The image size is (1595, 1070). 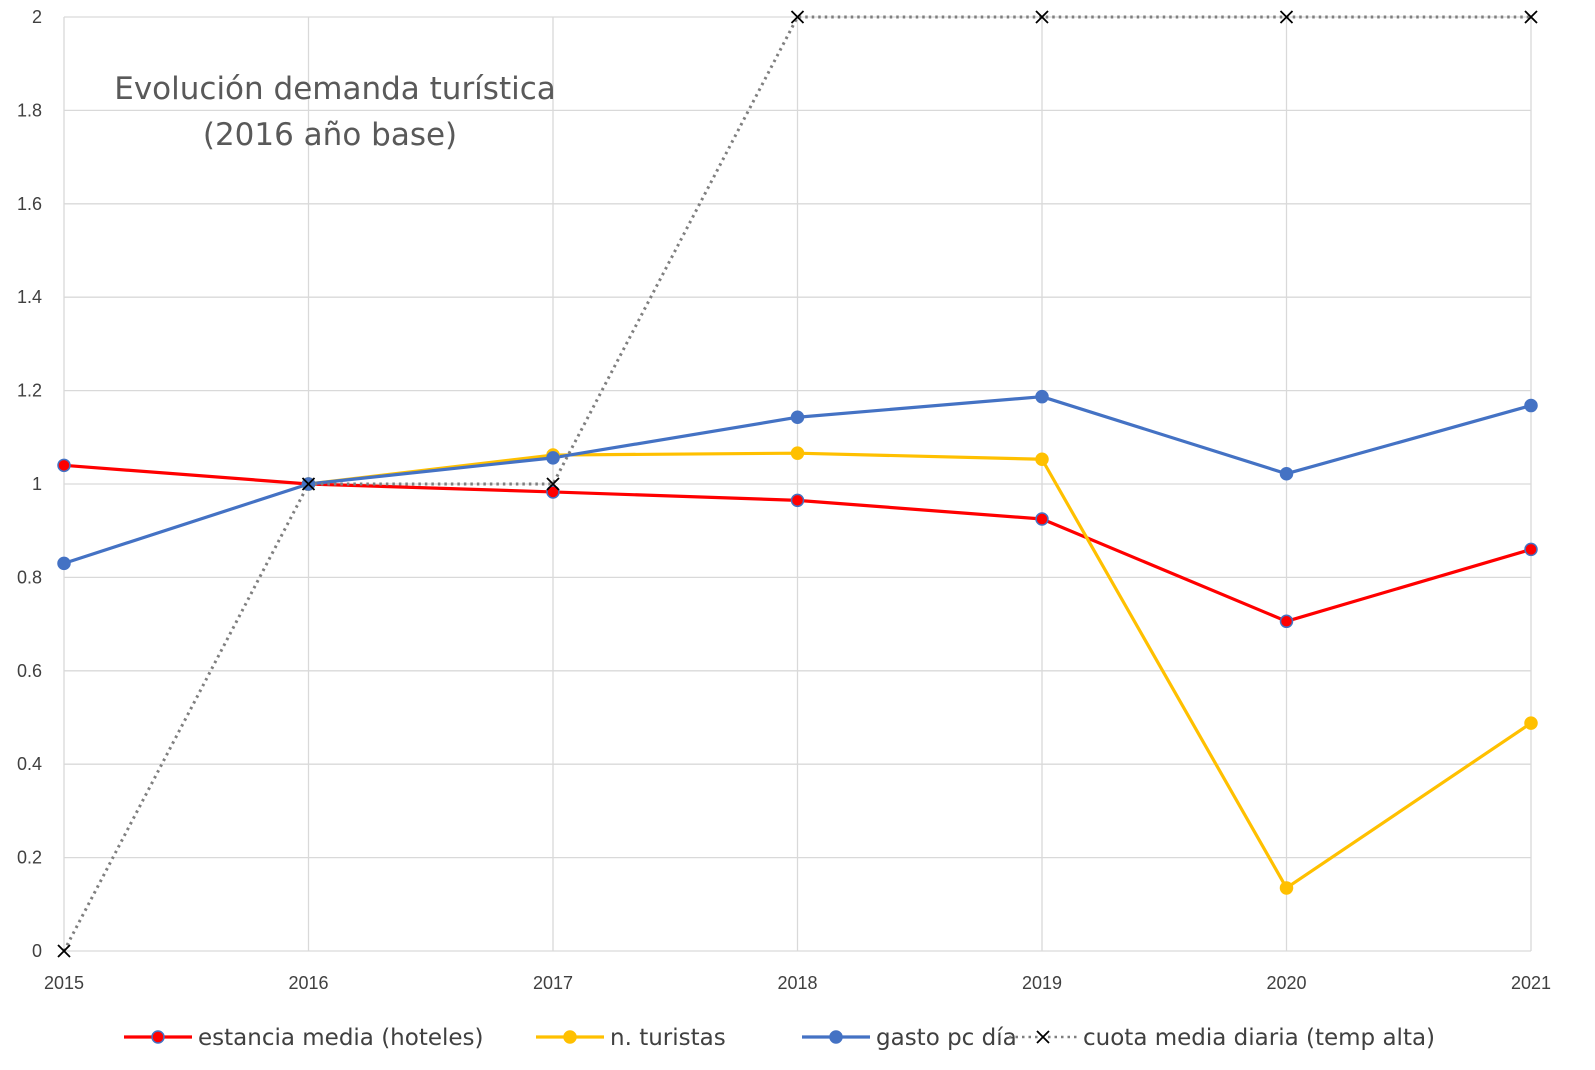 What do you see at coordinates (308, 983) in the screenshot?
I see `x-tick-label: 2016` at bounding box center [308, 983].